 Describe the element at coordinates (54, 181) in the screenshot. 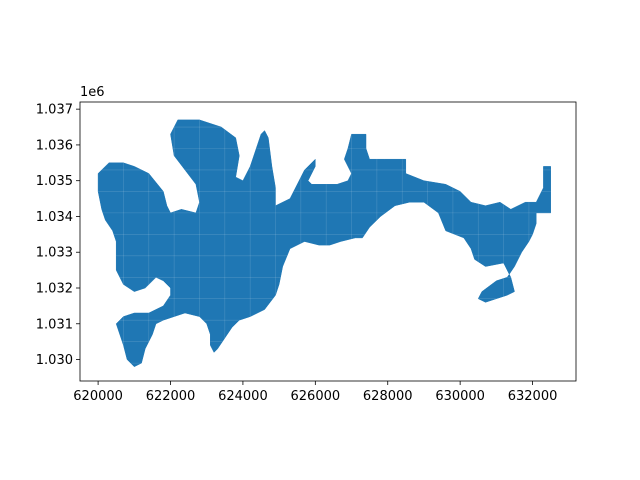

I see `y-tick-label: 1.035` at that location.